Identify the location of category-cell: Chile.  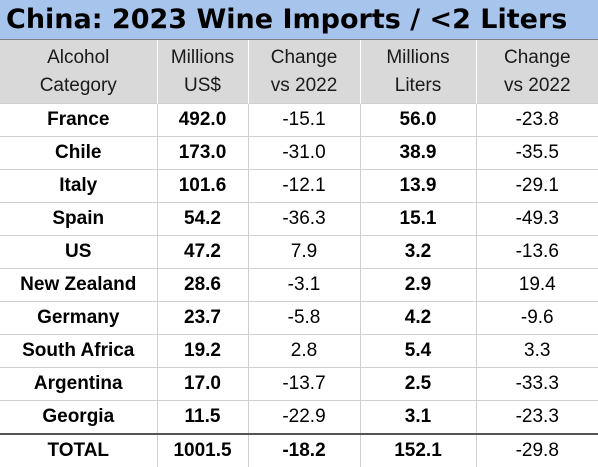
(78, 153).